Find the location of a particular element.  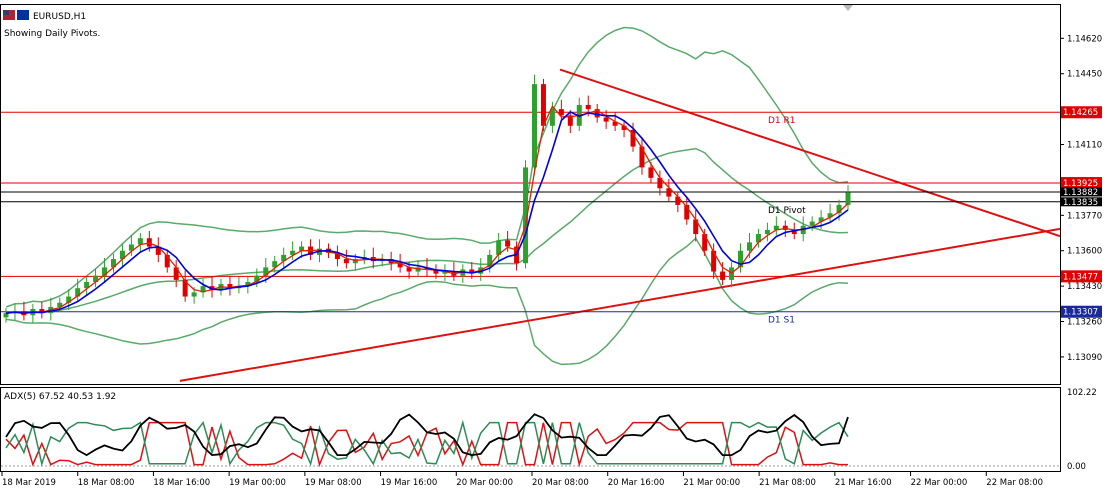

y-tick-label: 1.13090 is located at coordinates (1084, 358).